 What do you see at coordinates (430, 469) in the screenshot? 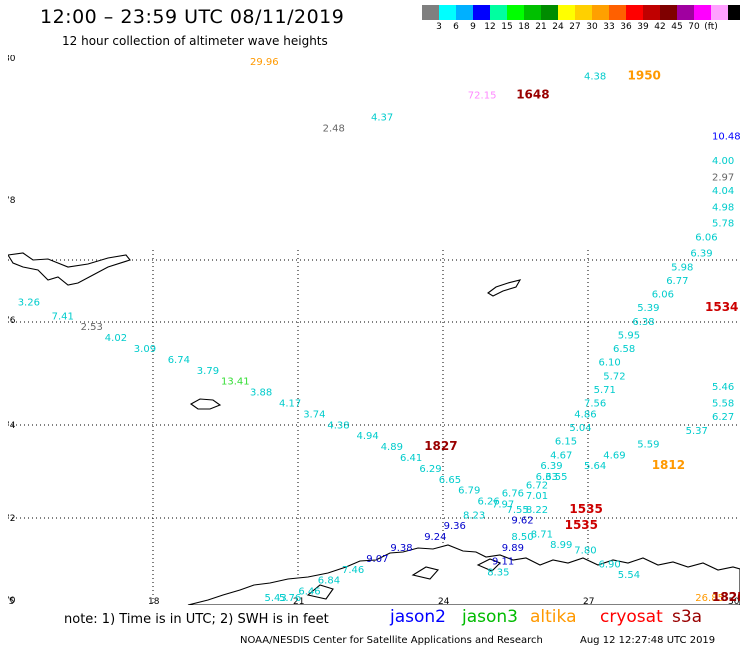
I see `wave-height-label: 6.29` at bounding box center [430, 469].